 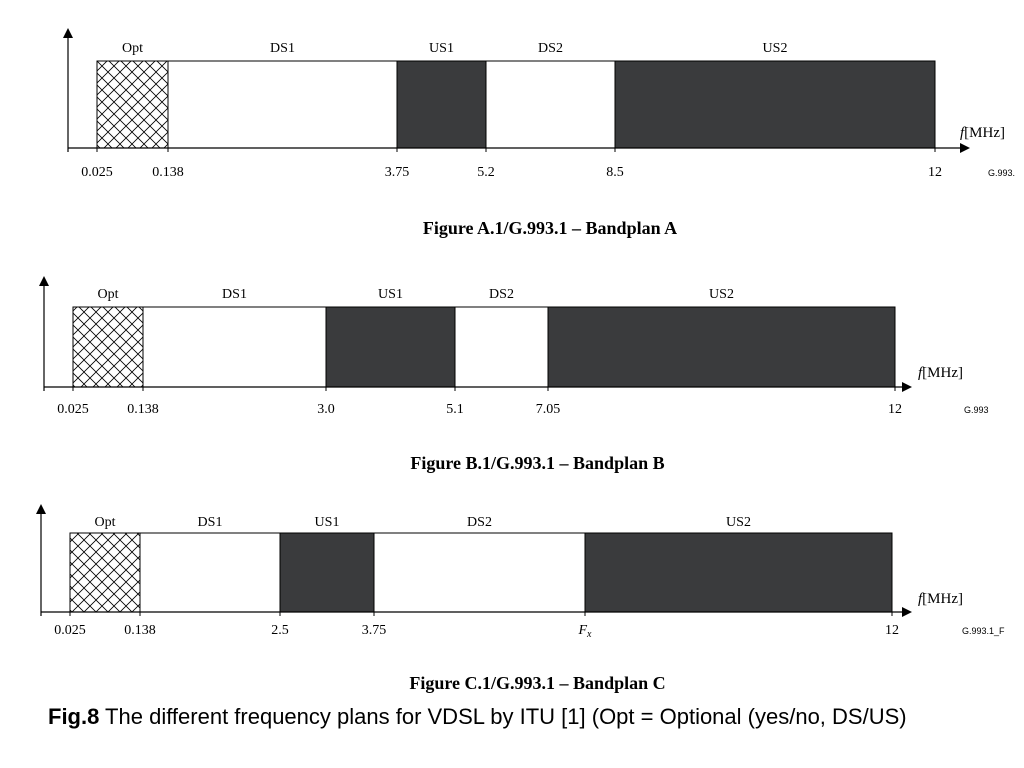 I want to click on bandplan-c-title: Figure C.1/G.993.1 – Bandplan C, so click(x=537, y=683).